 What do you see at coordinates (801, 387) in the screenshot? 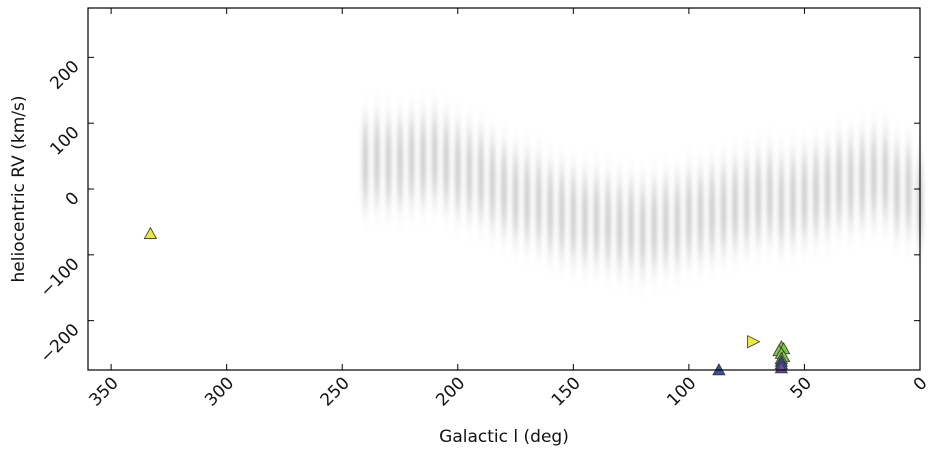
I see `x-tick-label: 50` at bounding box center [801, 387].